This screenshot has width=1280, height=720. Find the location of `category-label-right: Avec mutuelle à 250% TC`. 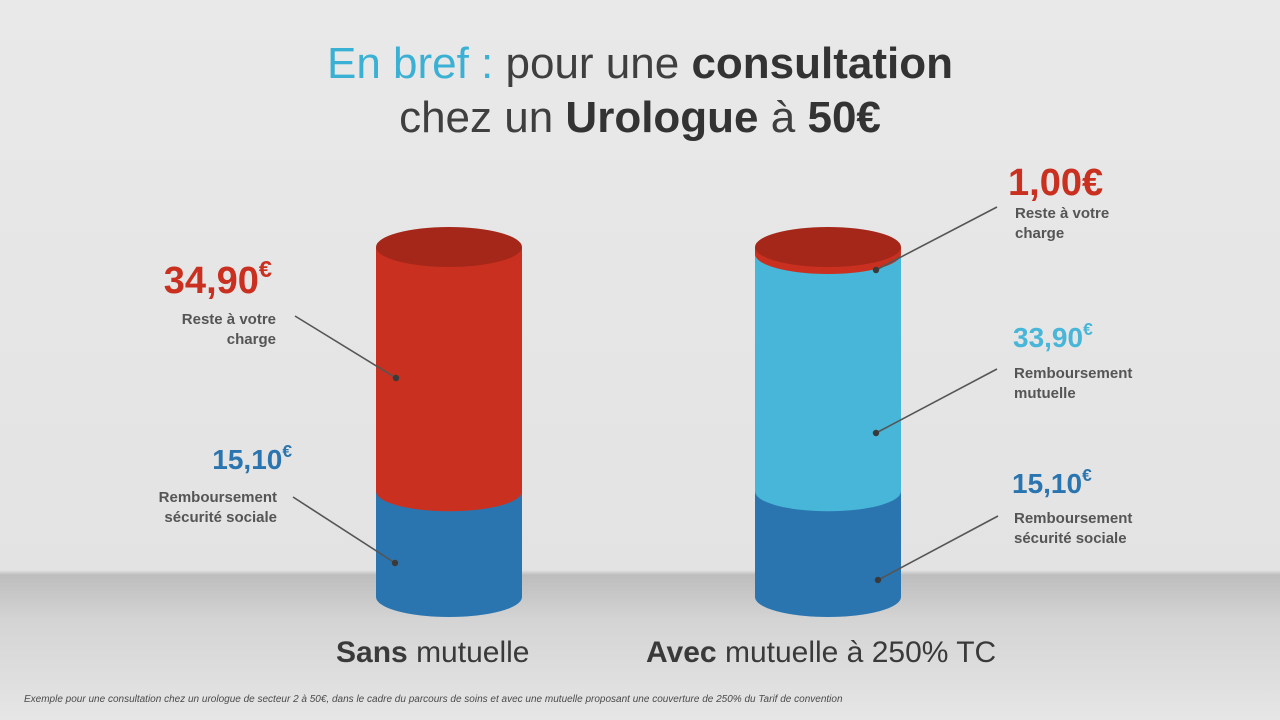

category-label-right: Avec mutuelle à 250% TC is located at coordinates (821, 652).